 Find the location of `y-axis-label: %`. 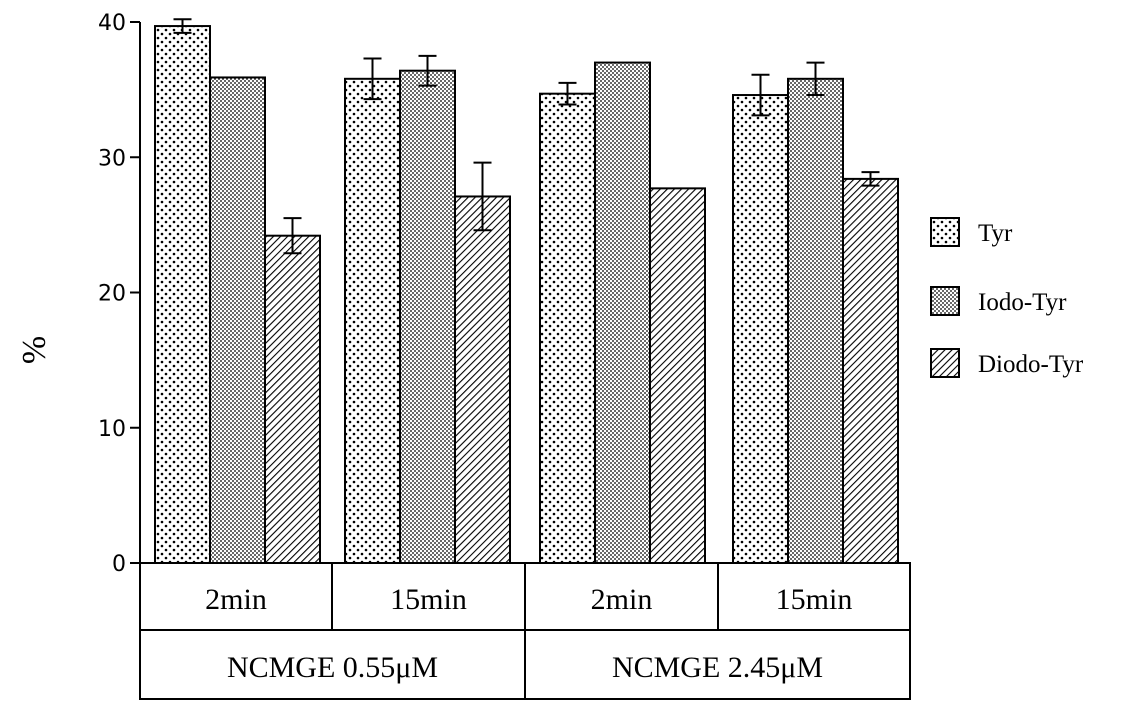

y-axis-label: % is located at coordinates (34, 350).